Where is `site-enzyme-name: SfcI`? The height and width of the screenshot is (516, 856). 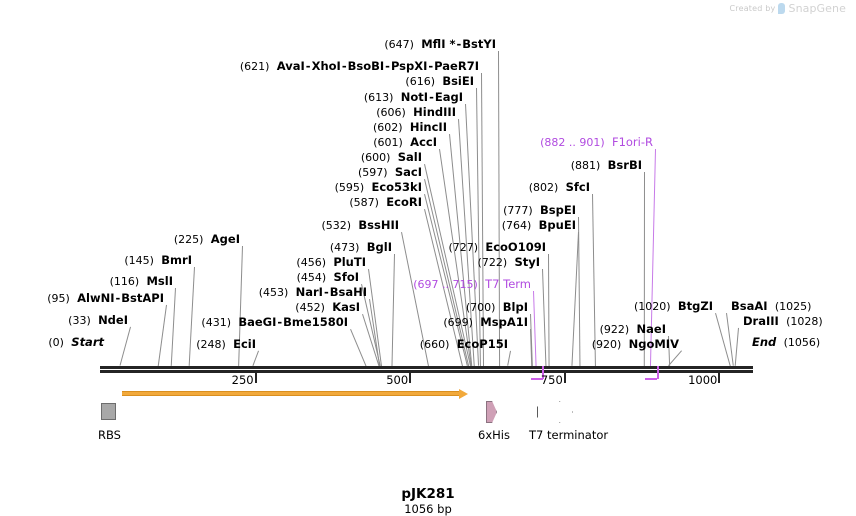
site-enzyme-name: SfcI is located at coordinates (577, 187).